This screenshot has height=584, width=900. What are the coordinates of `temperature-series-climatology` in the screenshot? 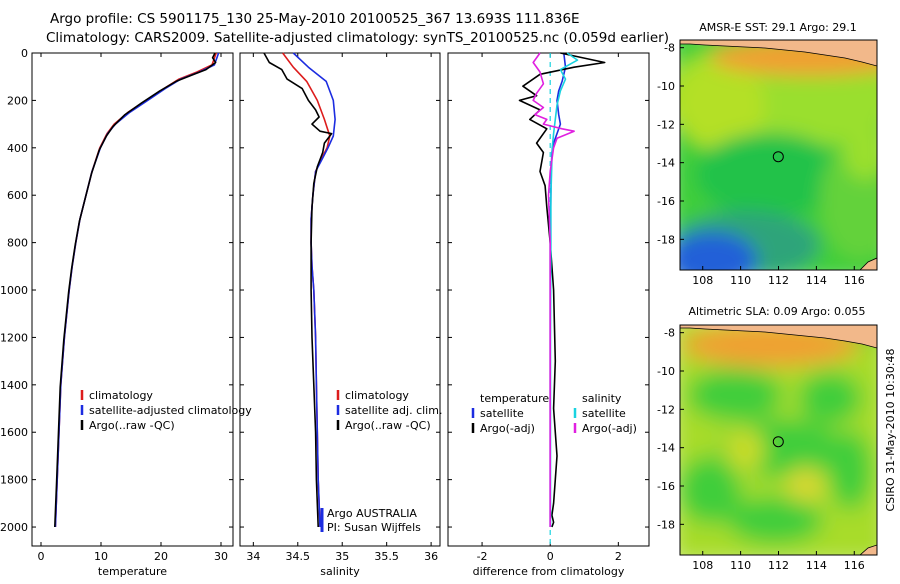 It's located at (135, 290).